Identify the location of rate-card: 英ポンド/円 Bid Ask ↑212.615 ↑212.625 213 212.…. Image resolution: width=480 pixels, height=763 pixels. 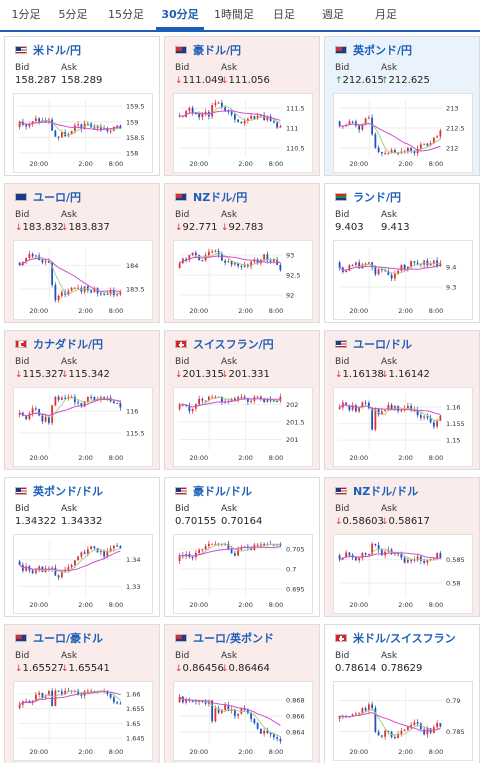
(402, 106).